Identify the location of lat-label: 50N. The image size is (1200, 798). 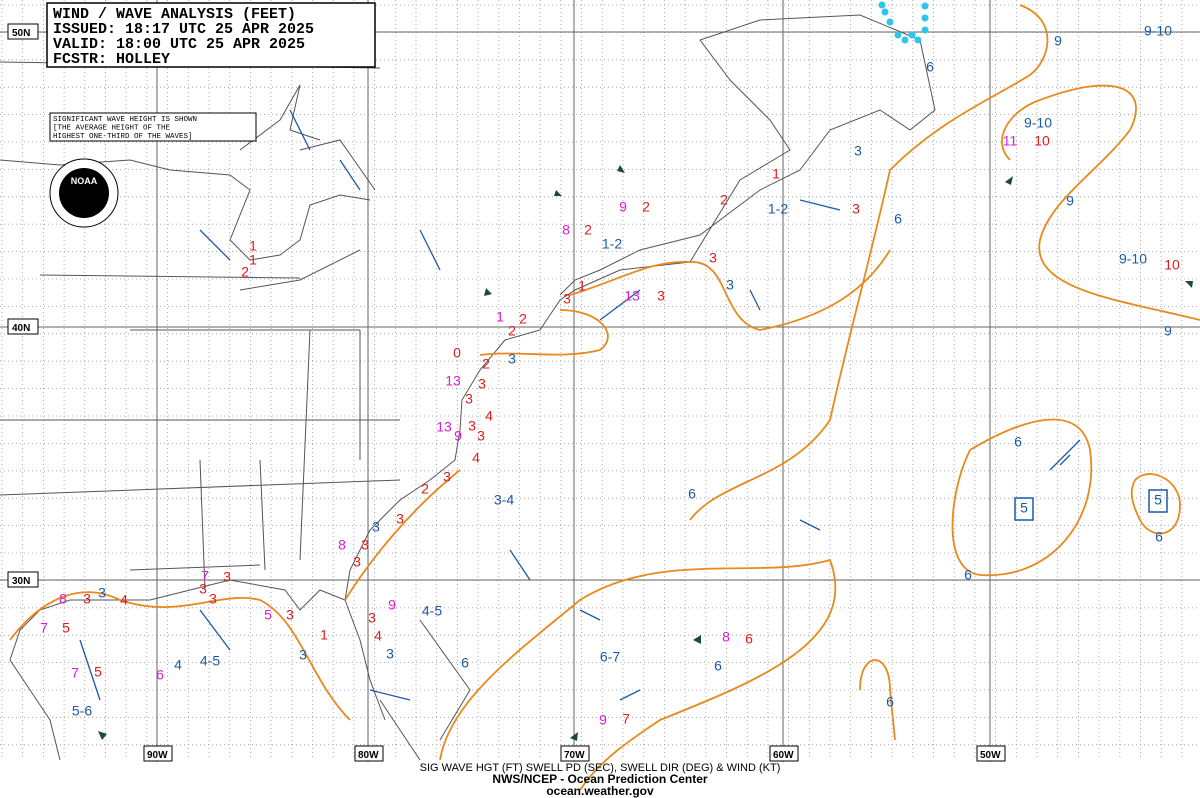
(21, 33).